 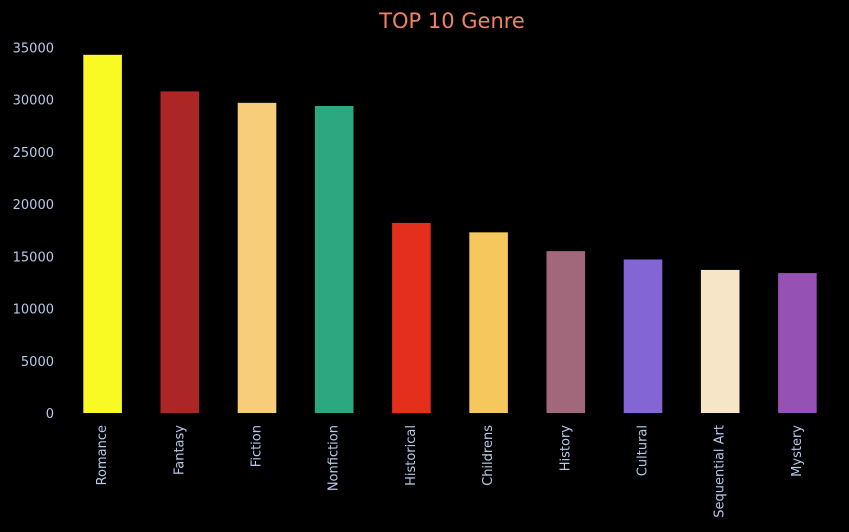 What do you see at coordinates (37, 362) in the screenshot?
I see `y-tick-label: 5000` at bounding box center [37, 362].